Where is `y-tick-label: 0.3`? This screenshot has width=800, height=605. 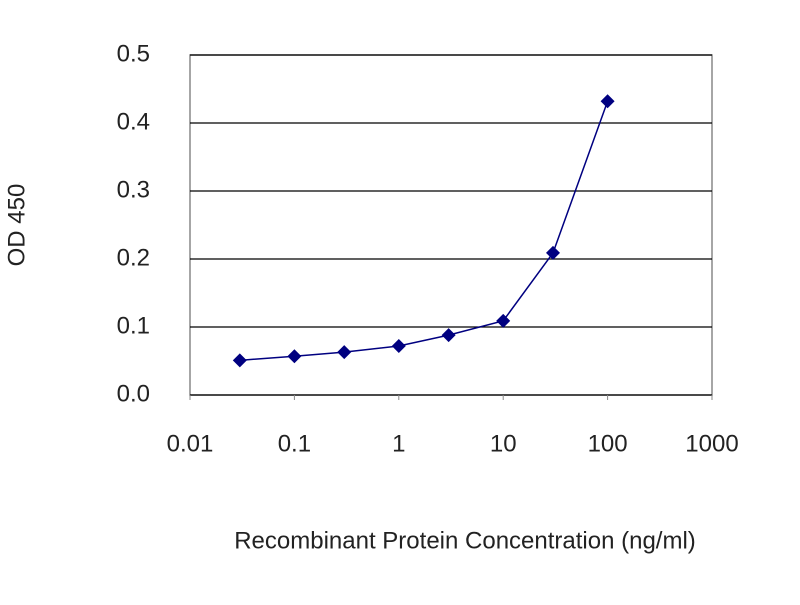 y-tick-label: 0.3 is located at coordinates (133, 189).